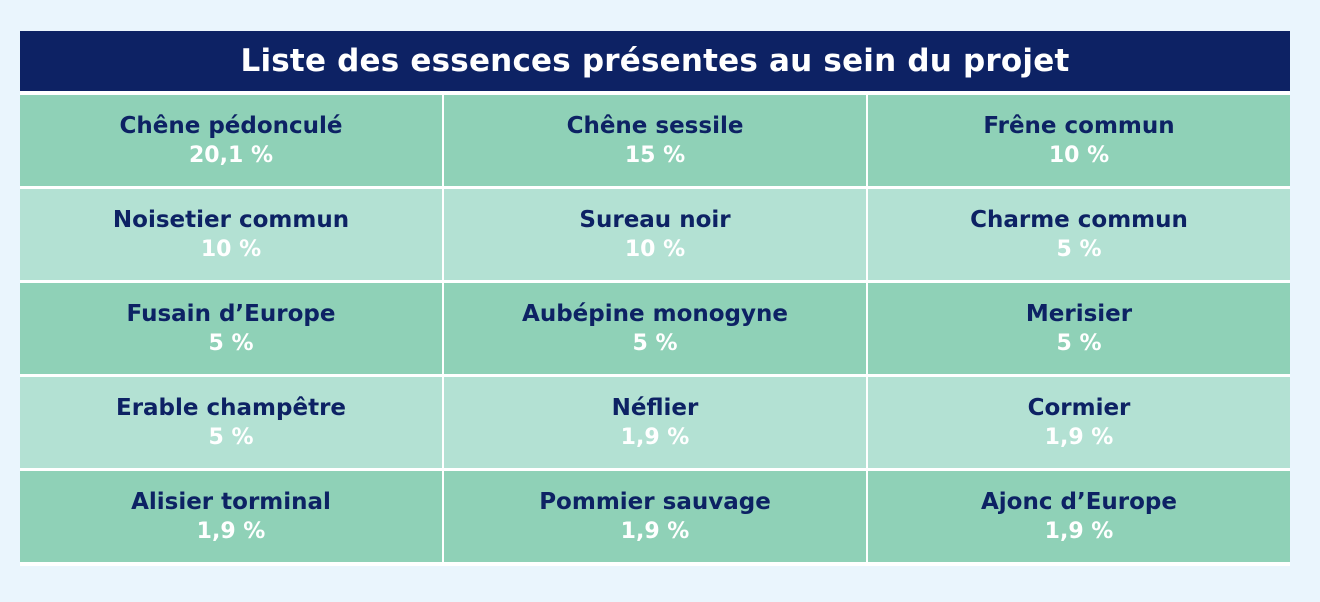 This screenshot has height=602, width=1320. I want to click on species-name: Merisier, so click(1079, 313).